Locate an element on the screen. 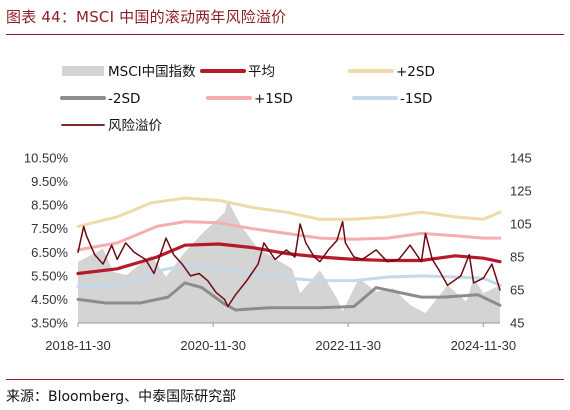  y-left-tick-label: 7.50% is located at coordinates (49, 228).